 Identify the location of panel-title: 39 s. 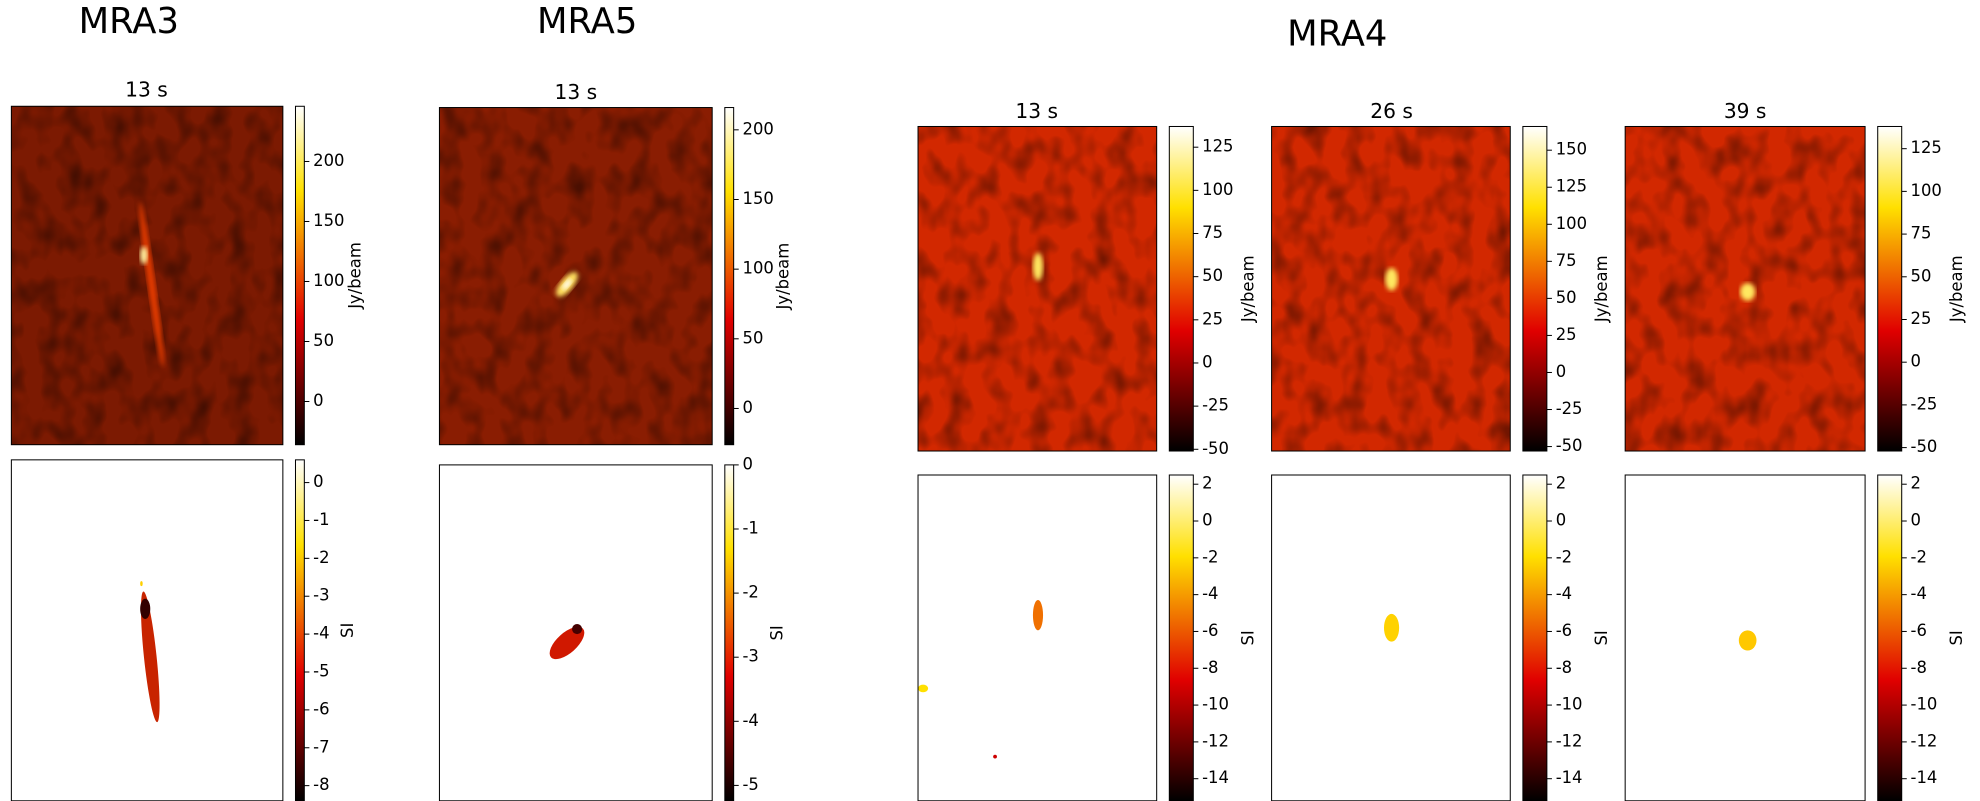
(1745, 111).